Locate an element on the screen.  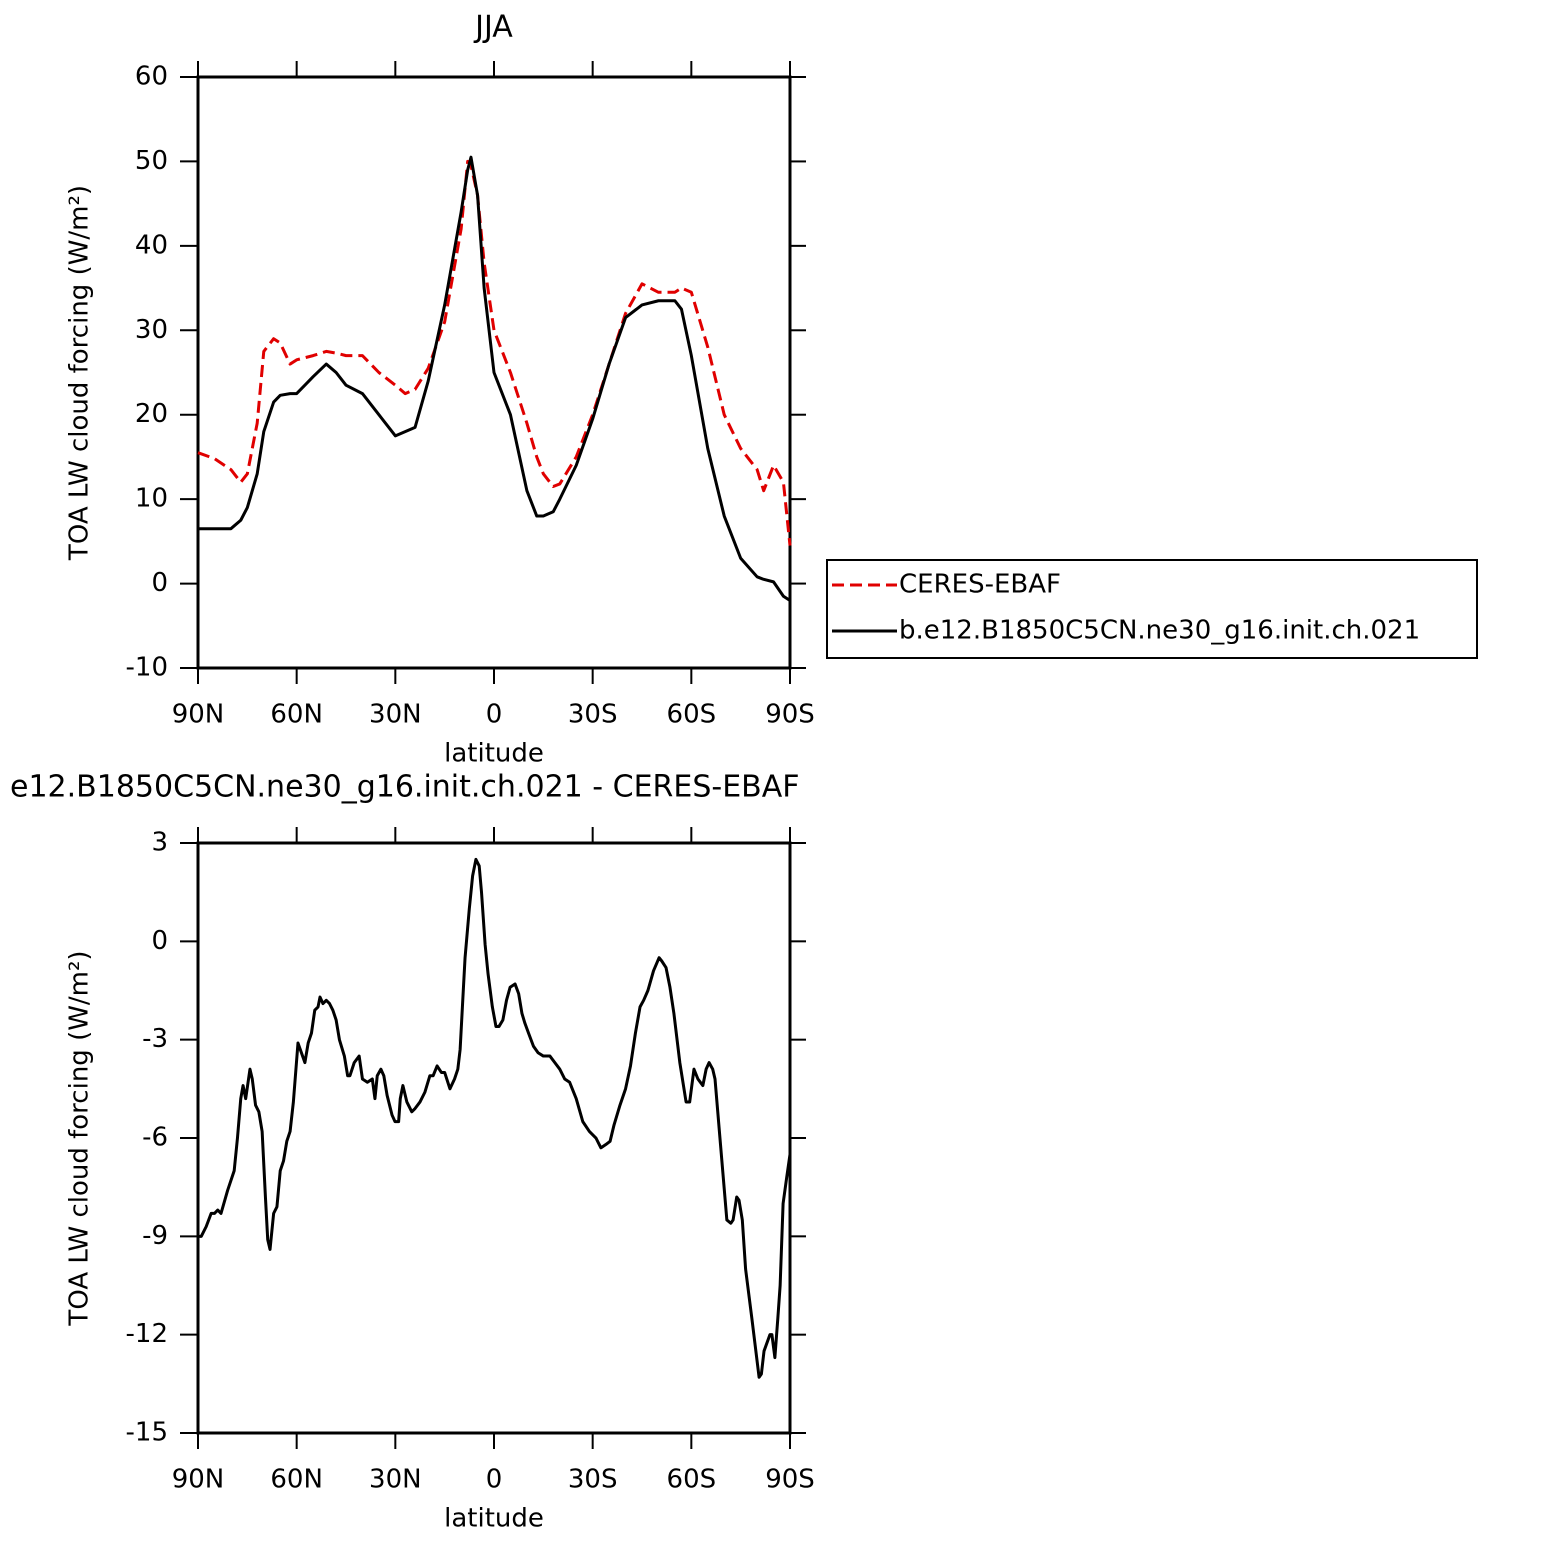
y-tick-label: 10 is located at coordinates (151, 499).